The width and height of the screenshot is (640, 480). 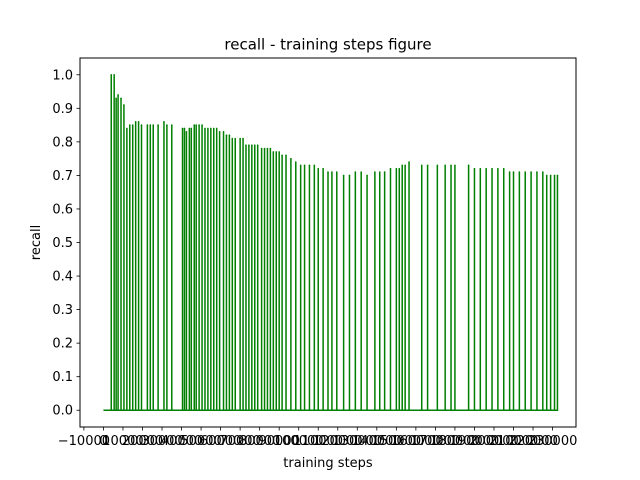 I want to click on y-axis: 0.0 0.1 0.2 0.3 0.4 0.5 0.6 0.7 0.8 0.9 1.0, so click(x=66, y=243).